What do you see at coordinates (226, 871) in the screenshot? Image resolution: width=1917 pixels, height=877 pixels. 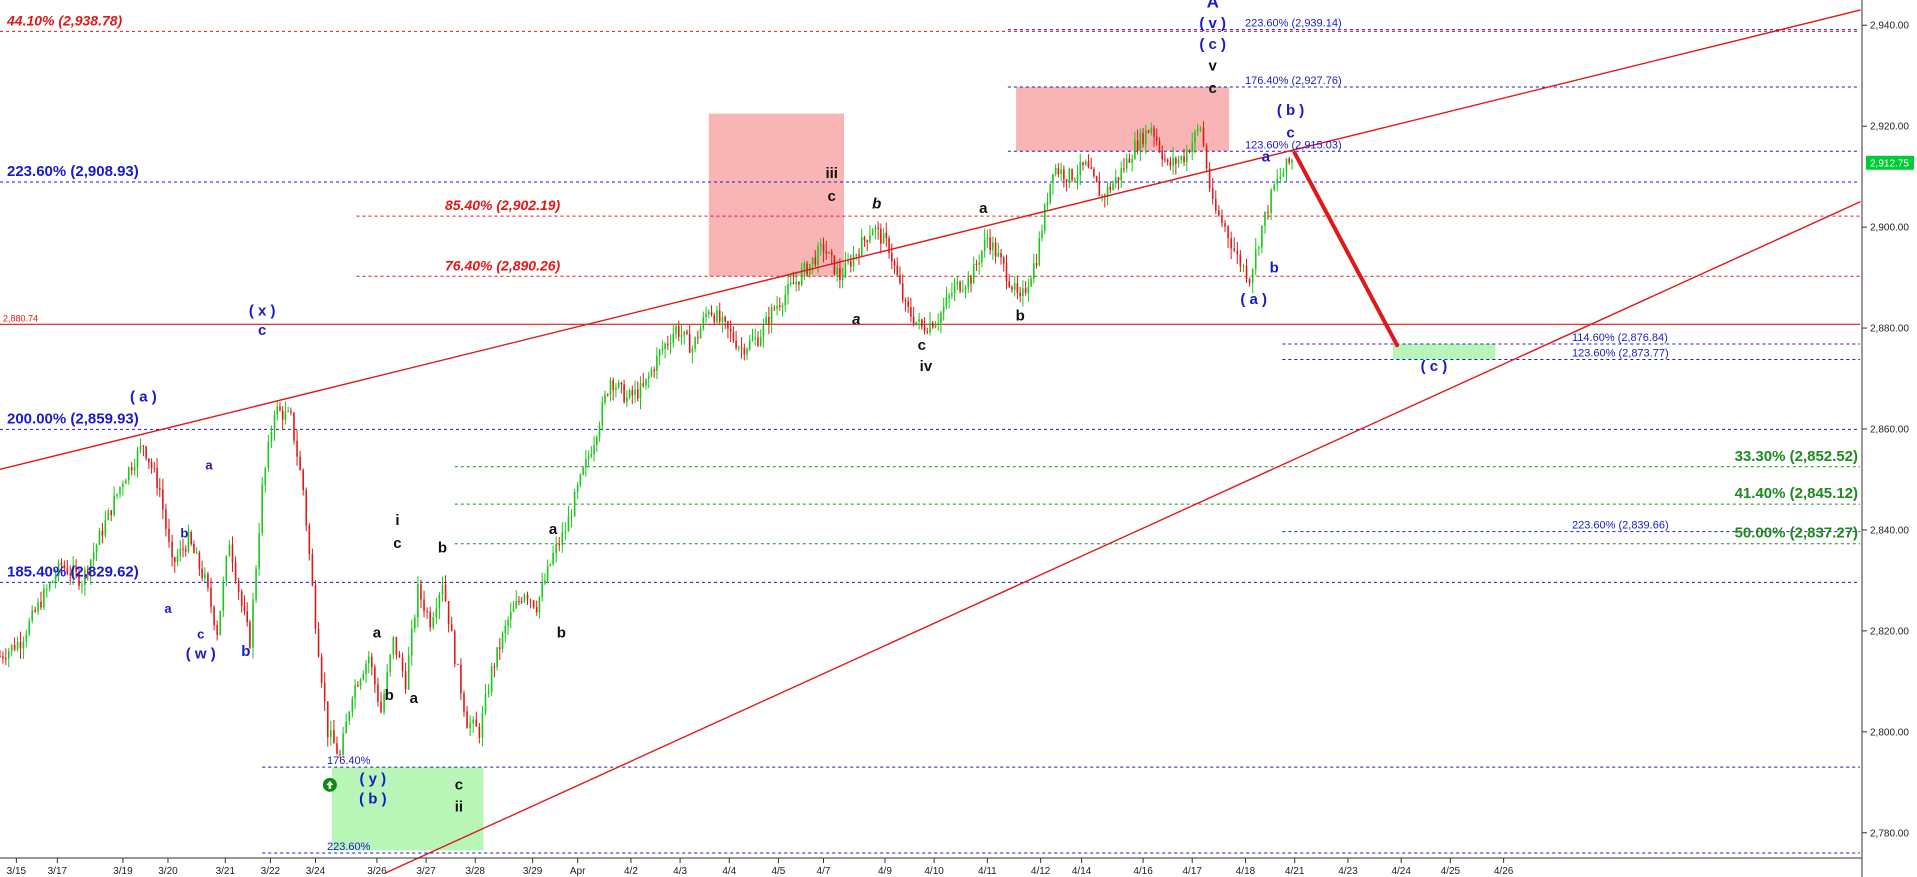 I see `date-tick-label-4: 3/21` at bounding box center [226, 871].